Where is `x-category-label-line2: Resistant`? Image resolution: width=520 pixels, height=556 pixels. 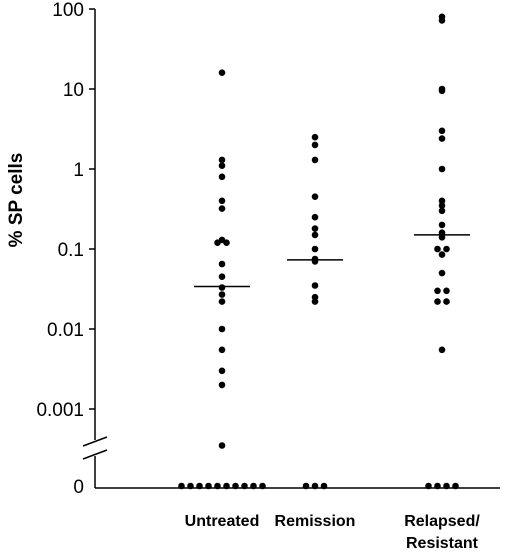 x-category-label-line2: Resistant is located at coordinates (442, 543).